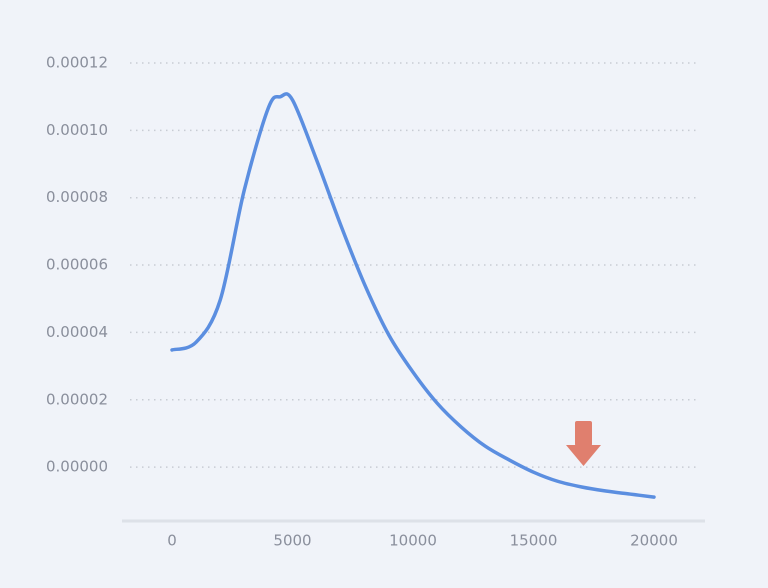 This screenshot has width=768, height=588. What do you see at coordinates (77, 63) in the screenshot?
I see `y-tick-label: 0.00012` at bounding box center [77, 63].